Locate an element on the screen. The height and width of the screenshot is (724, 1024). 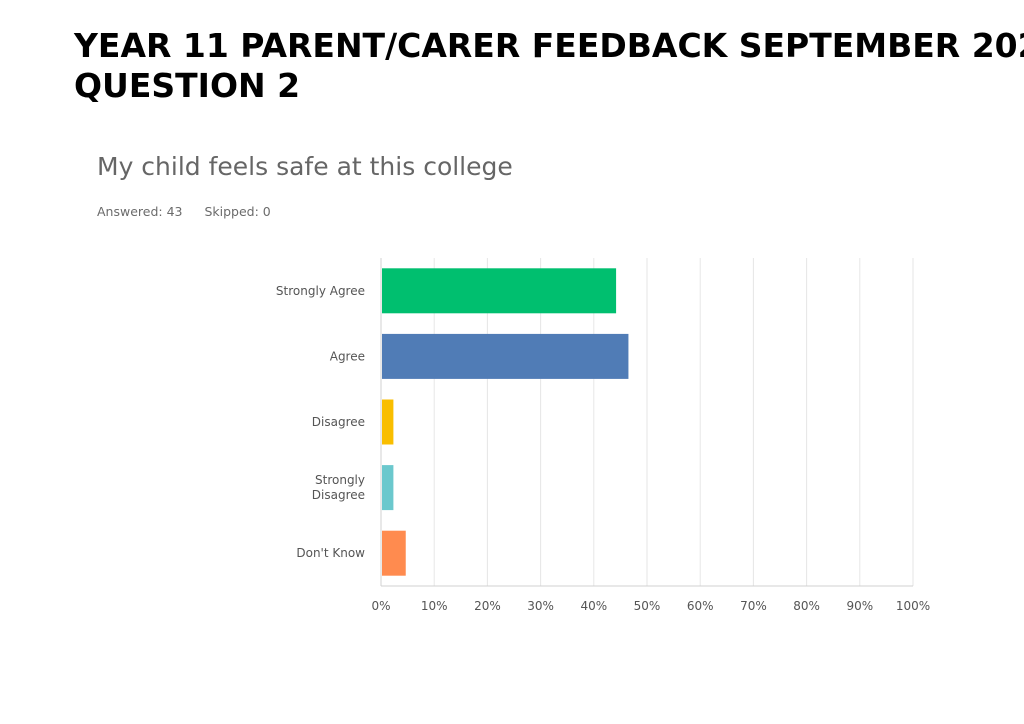
bar-disagree is located at coordinates (388, 422).